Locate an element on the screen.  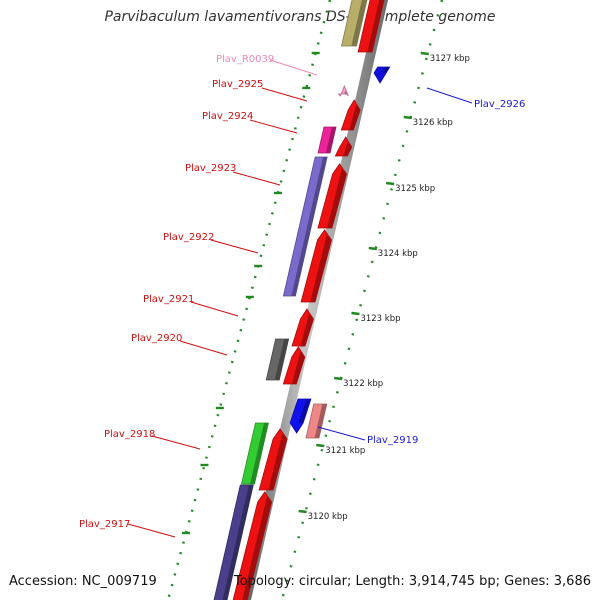
accession-text: Accession: NC_009719 is located at coordinates (83, 581).